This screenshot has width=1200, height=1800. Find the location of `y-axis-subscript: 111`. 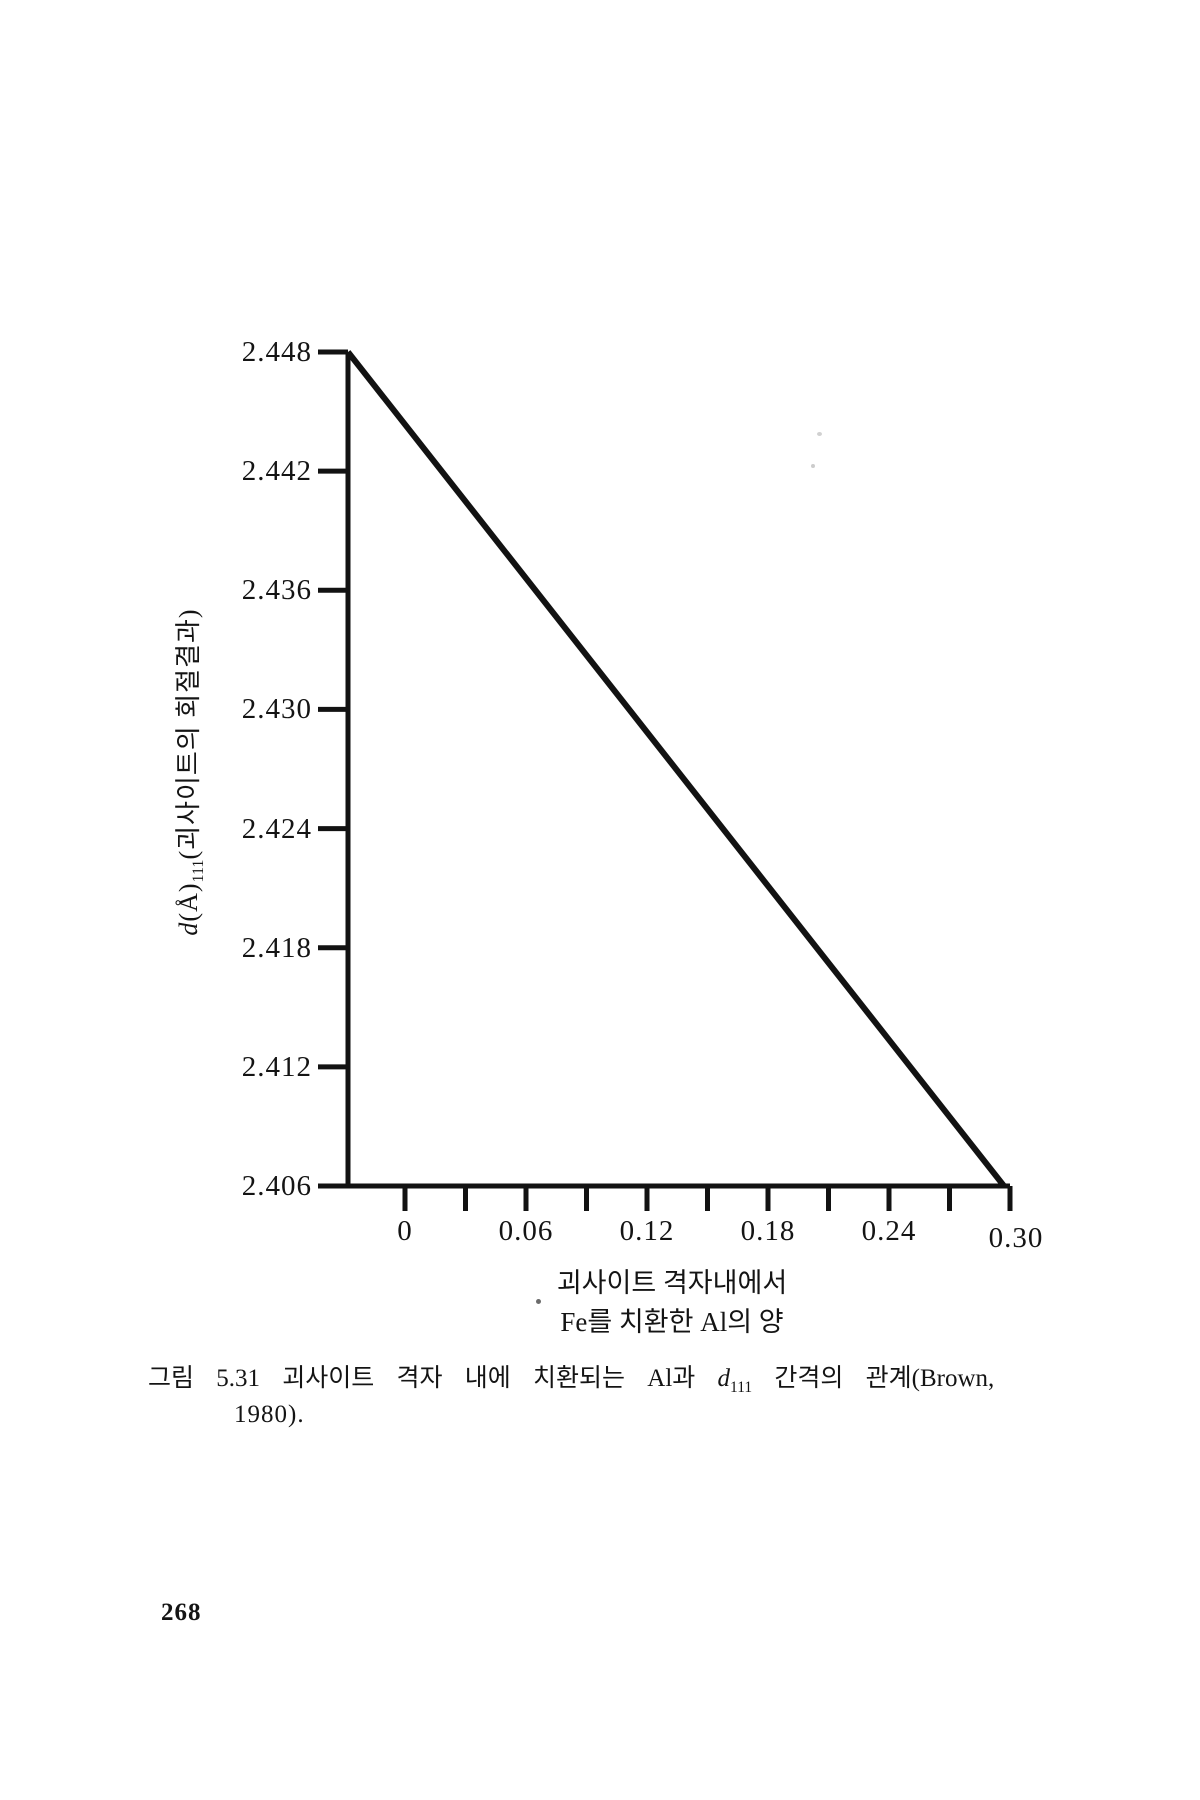

y-axis-subscript: 111 is located at coordinates (199, 871).